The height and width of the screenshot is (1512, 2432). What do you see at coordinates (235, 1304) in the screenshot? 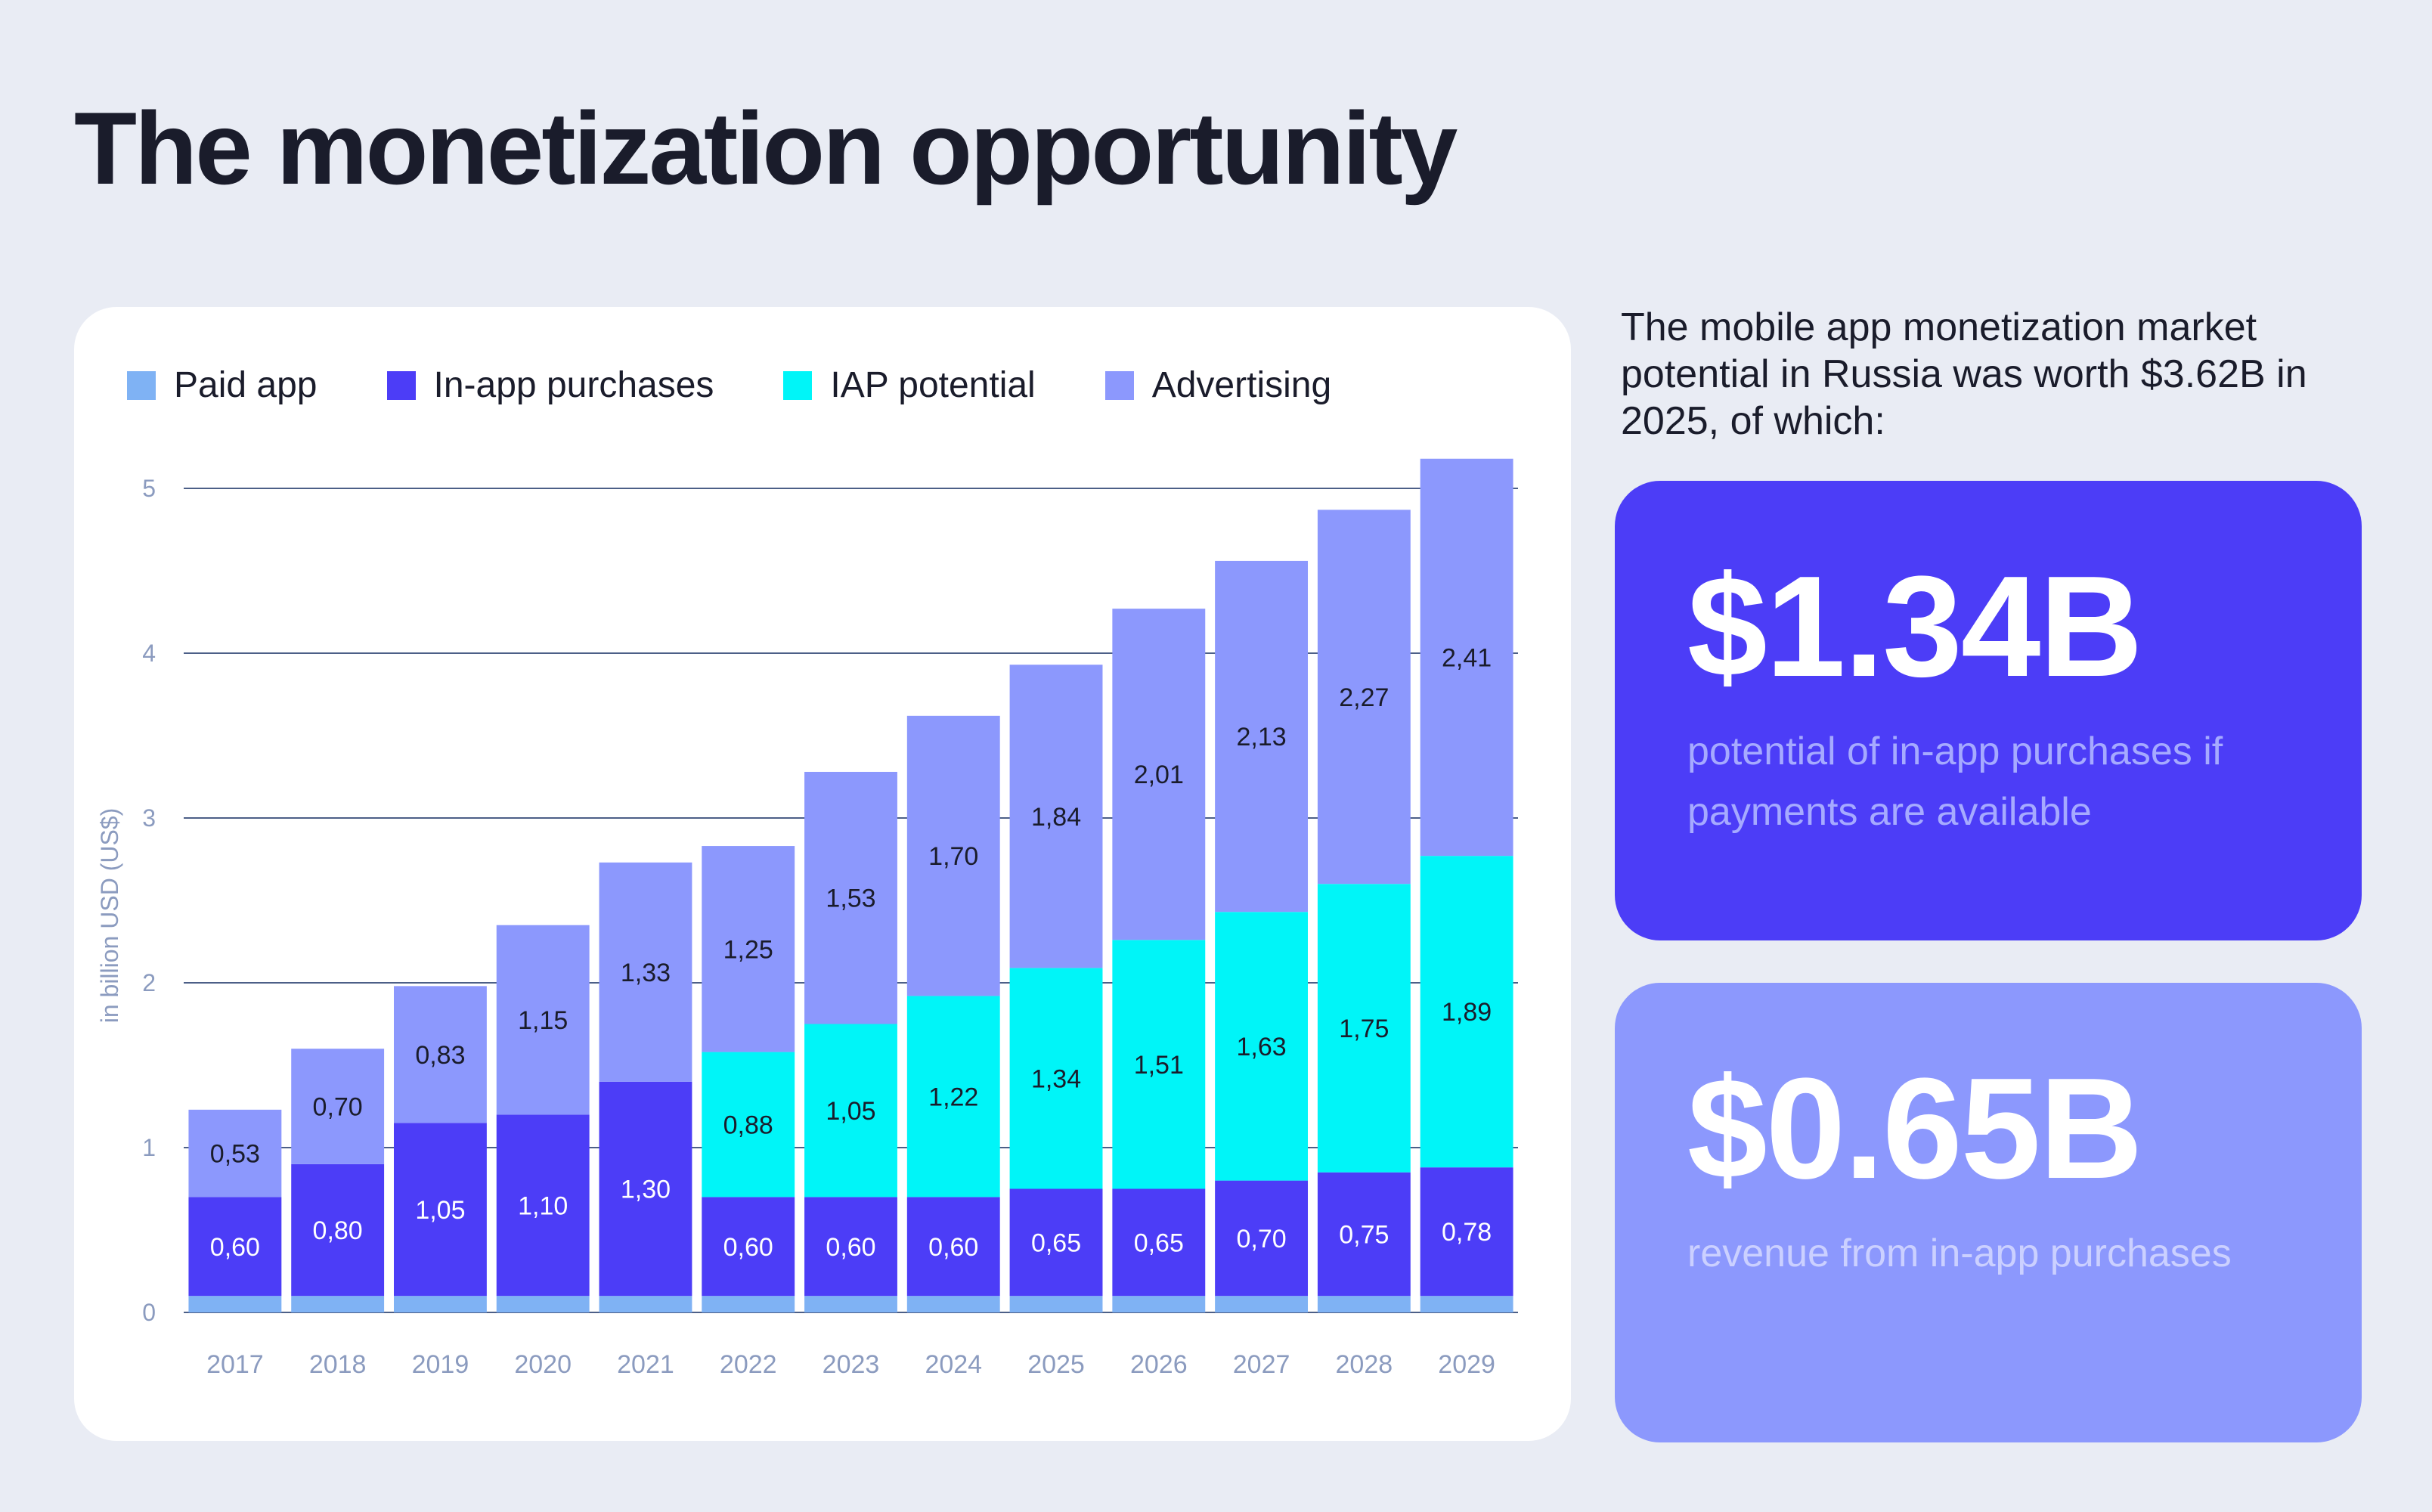
I see `bar-paid-app-2017` at bounding box center [235, 1304].